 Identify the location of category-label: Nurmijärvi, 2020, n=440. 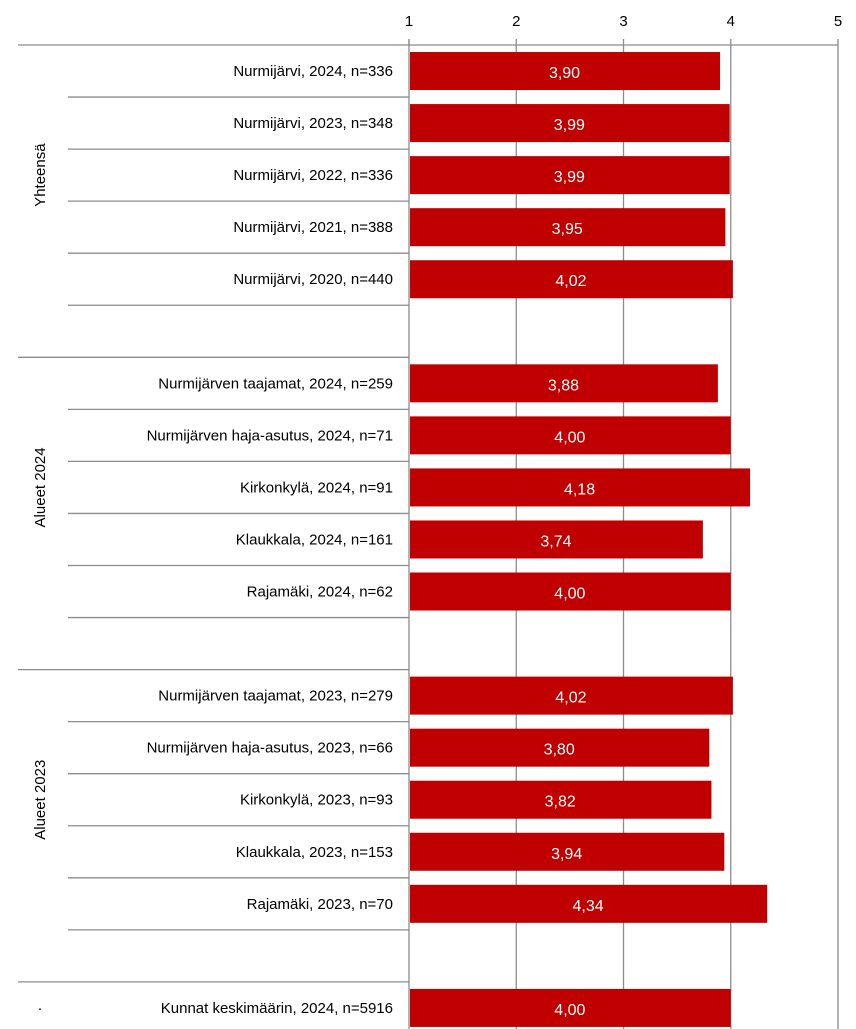
(313, 279).